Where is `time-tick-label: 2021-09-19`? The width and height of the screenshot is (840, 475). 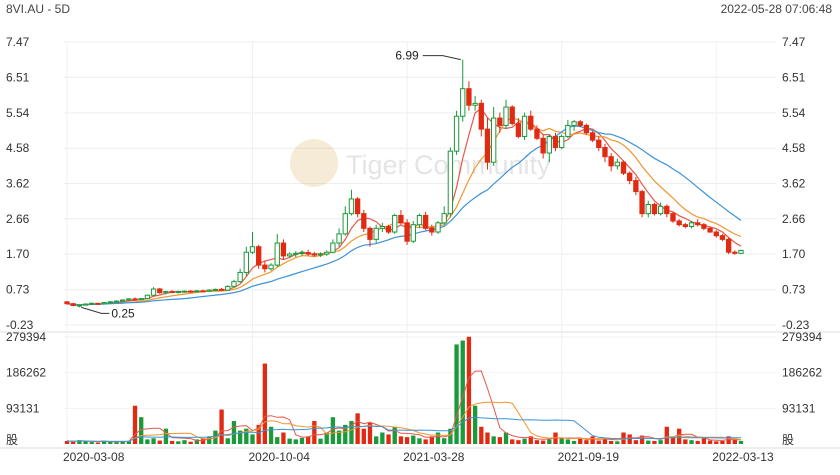
time-tick-label: 2021-09-19 is located at coordinates (589, 457).